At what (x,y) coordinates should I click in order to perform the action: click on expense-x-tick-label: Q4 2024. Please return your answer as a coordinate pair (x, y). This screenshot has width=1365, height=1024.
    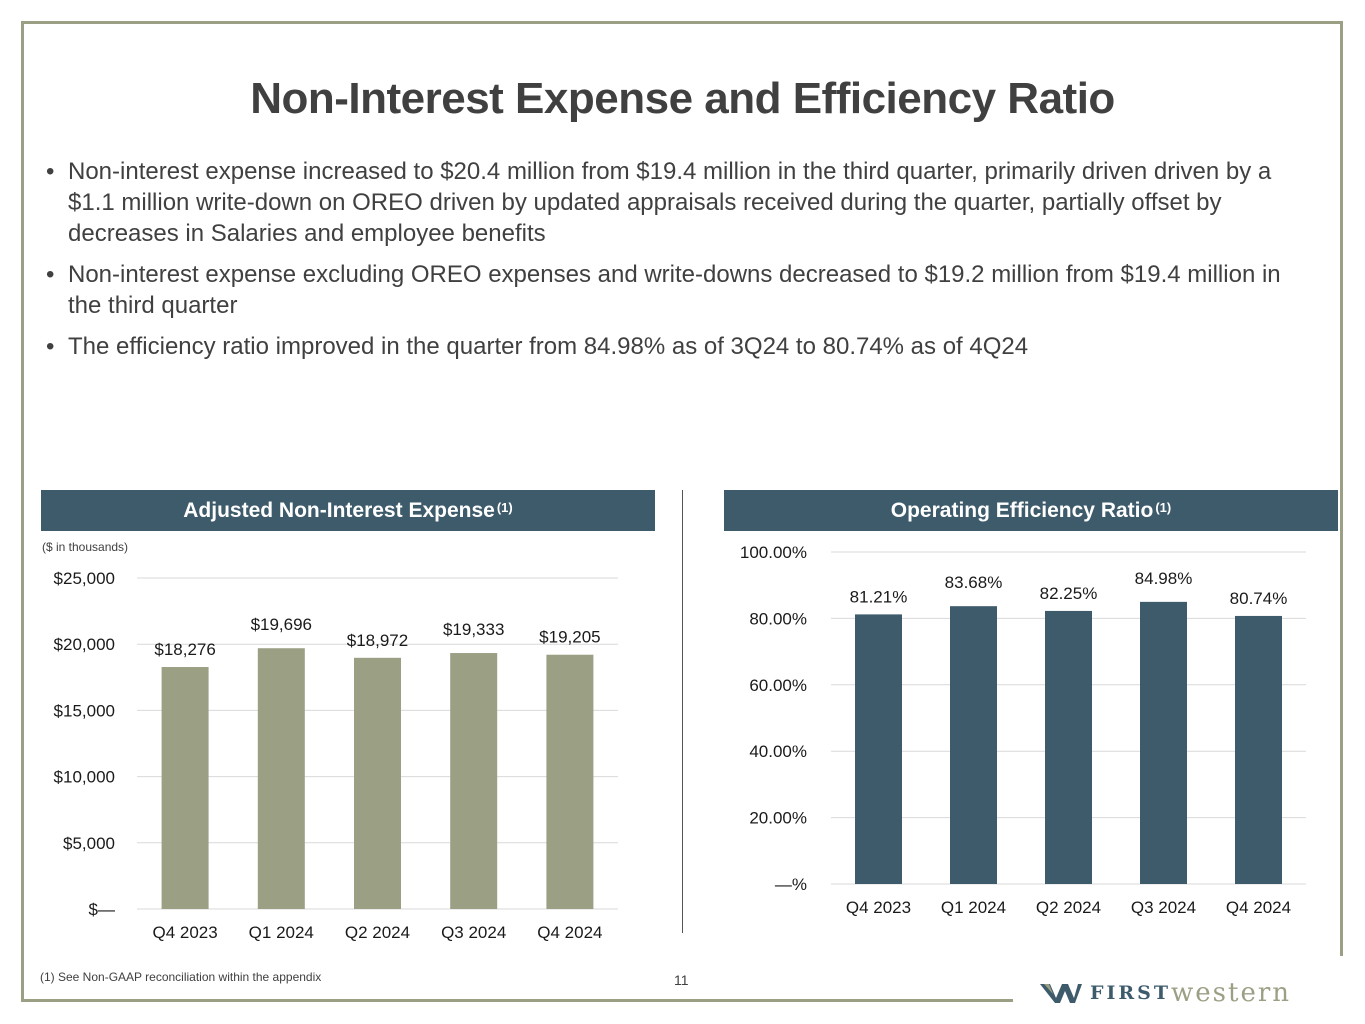
    Looking at the image, I should click on (569, 932).